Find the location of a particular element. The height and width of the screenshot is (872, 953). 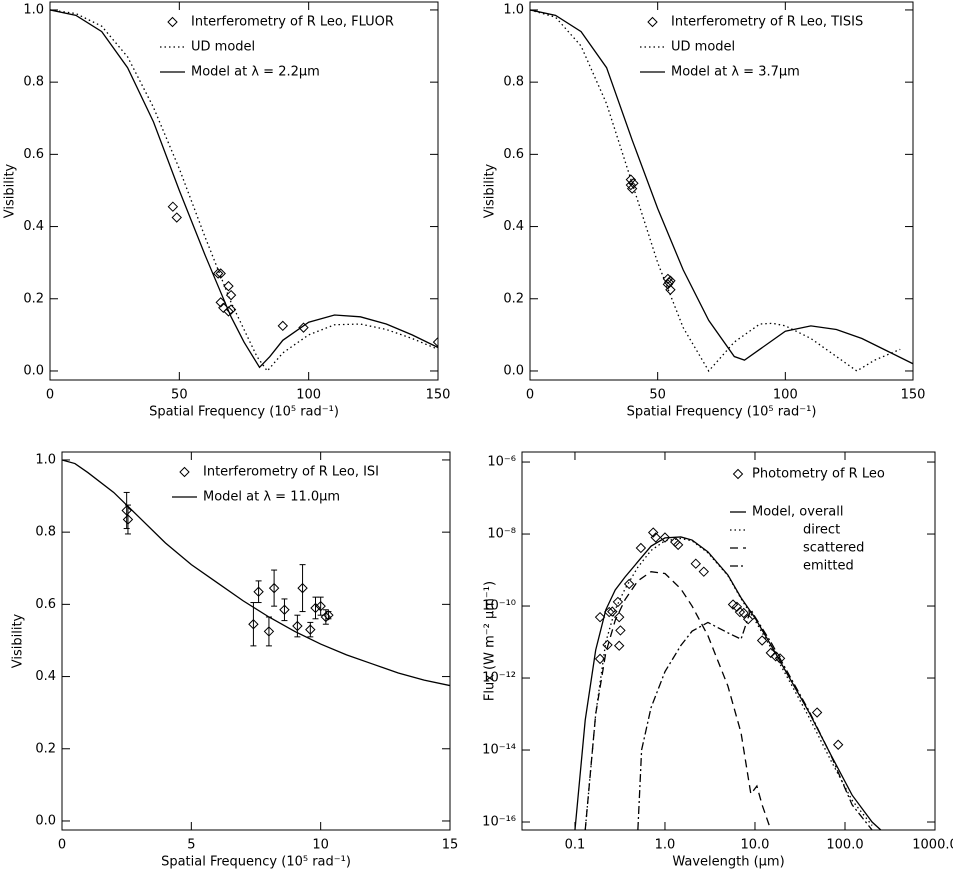

legend-label: Model at λ = 11.0μm is located at coordinates (271, 497).